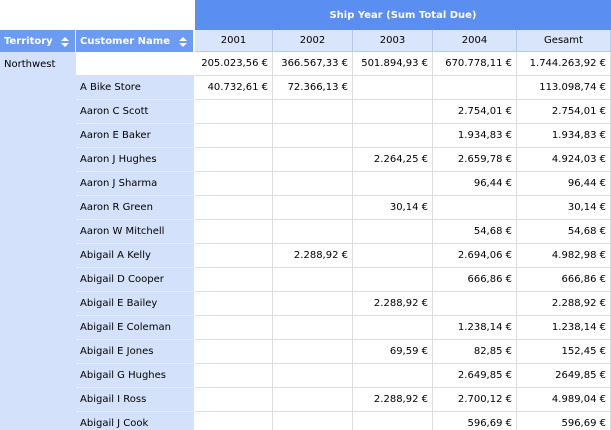 The height and width of the screenshot is (430, 611). I want to click on value-cell: 152,45 €, so click(564, 352).